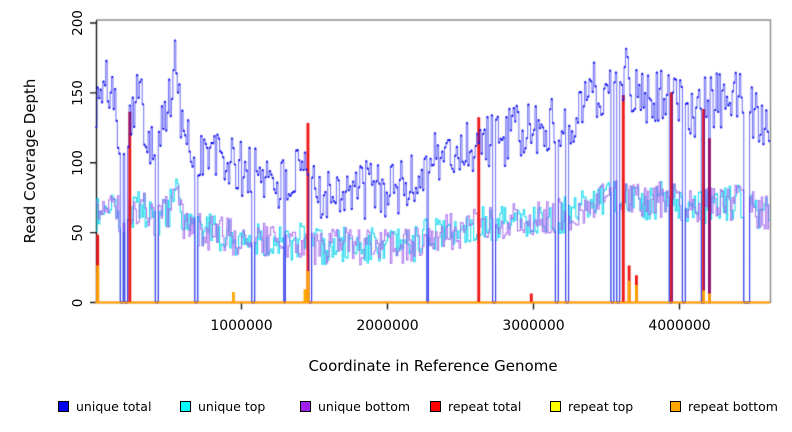  I want to click on legend-label: repeat bottom, so click(733, 406).